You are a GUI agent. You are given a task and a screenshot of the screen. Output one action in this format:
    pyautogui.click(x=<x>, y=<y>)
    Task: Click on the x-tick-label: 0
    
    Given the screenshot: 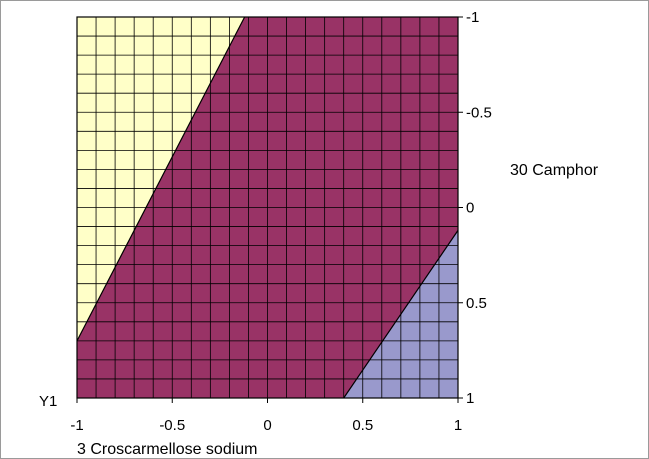 What is the action you would take?
    pyautogui.click(x=267, y=425)
    